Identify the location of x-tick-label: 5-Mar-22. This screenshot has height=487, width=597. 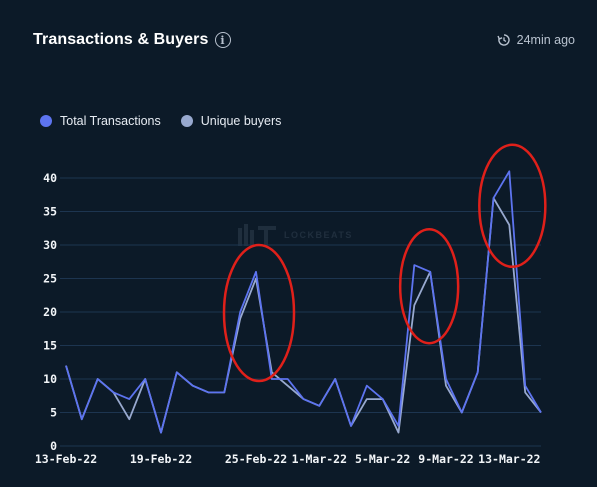
(382, 459).